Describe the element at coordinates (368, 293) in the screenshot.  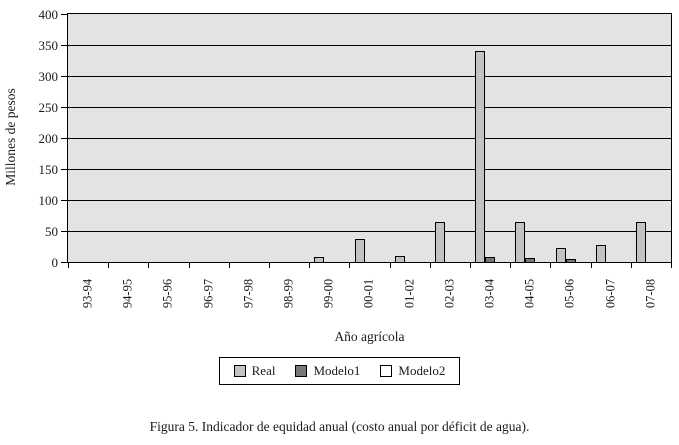
I see `x-tick-label-00-01: 00-01` at that location.